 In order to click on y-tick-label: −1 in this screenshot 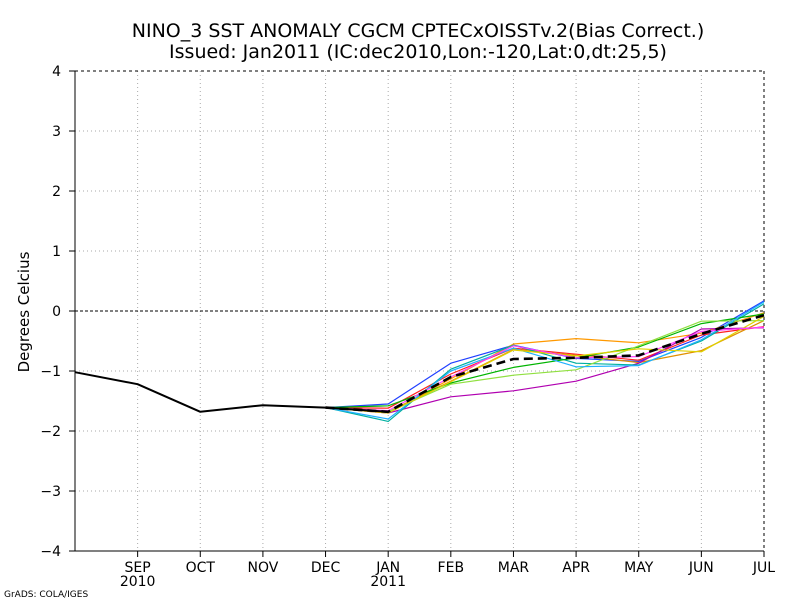, I will do `click(50, 372)`.